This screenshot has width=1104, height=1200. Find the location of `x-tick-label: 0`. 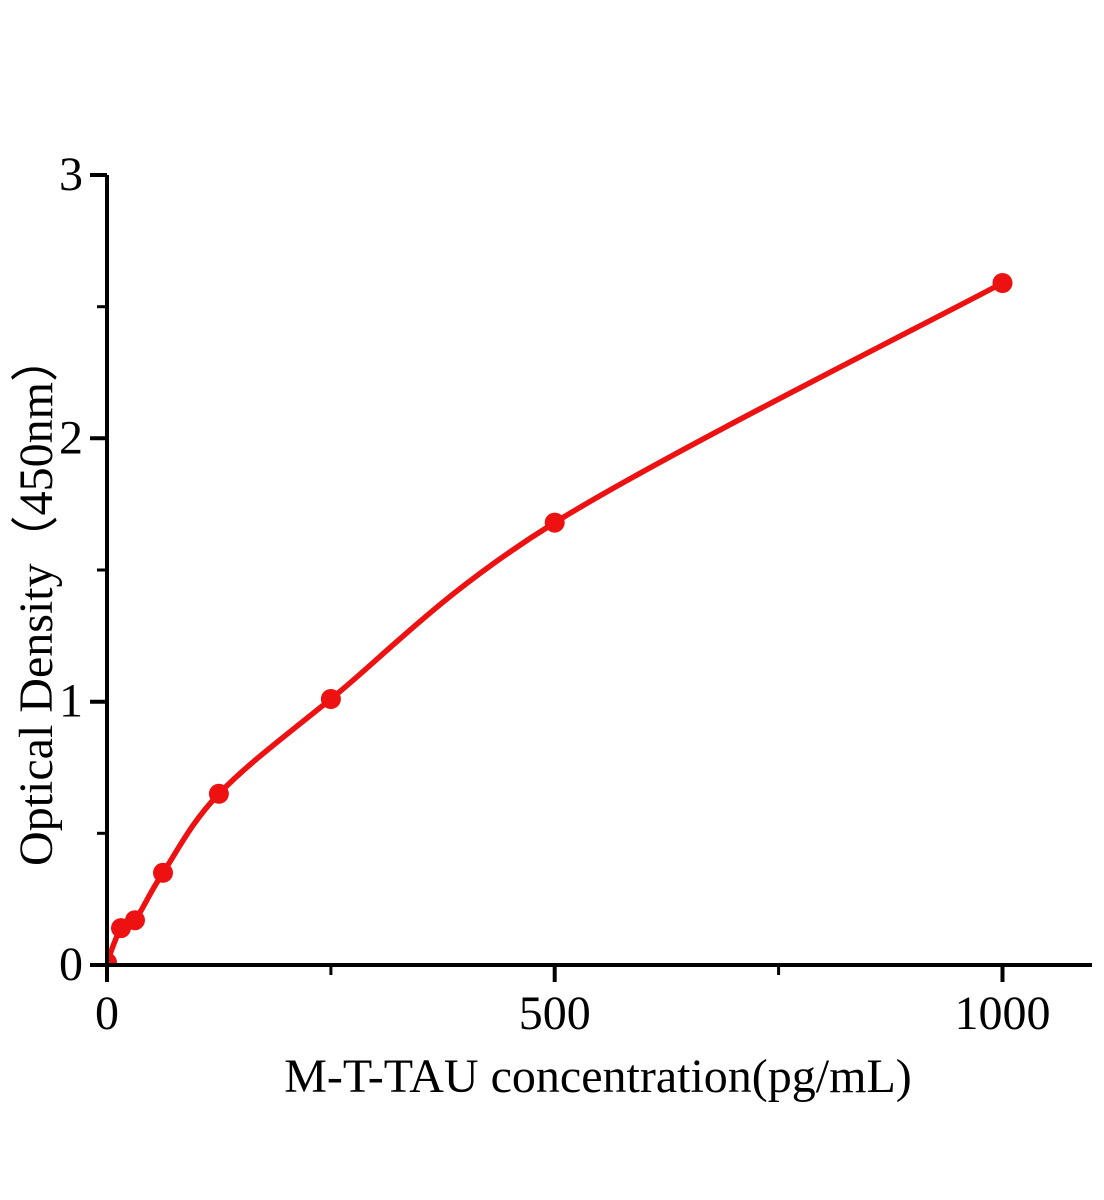

x-tick-label: 0 is located at coordinates (107, 1013).